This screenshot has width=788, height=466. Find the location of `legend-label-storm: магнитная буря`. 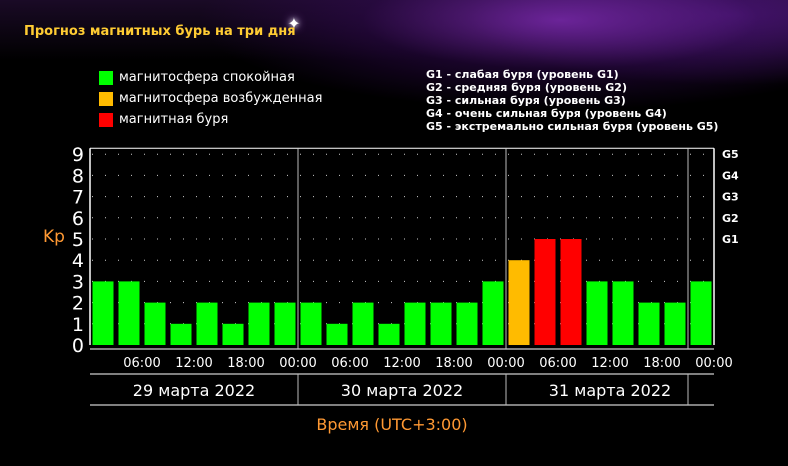

legend-label-storm: магнитная буря is located at coordinates (174, 119).